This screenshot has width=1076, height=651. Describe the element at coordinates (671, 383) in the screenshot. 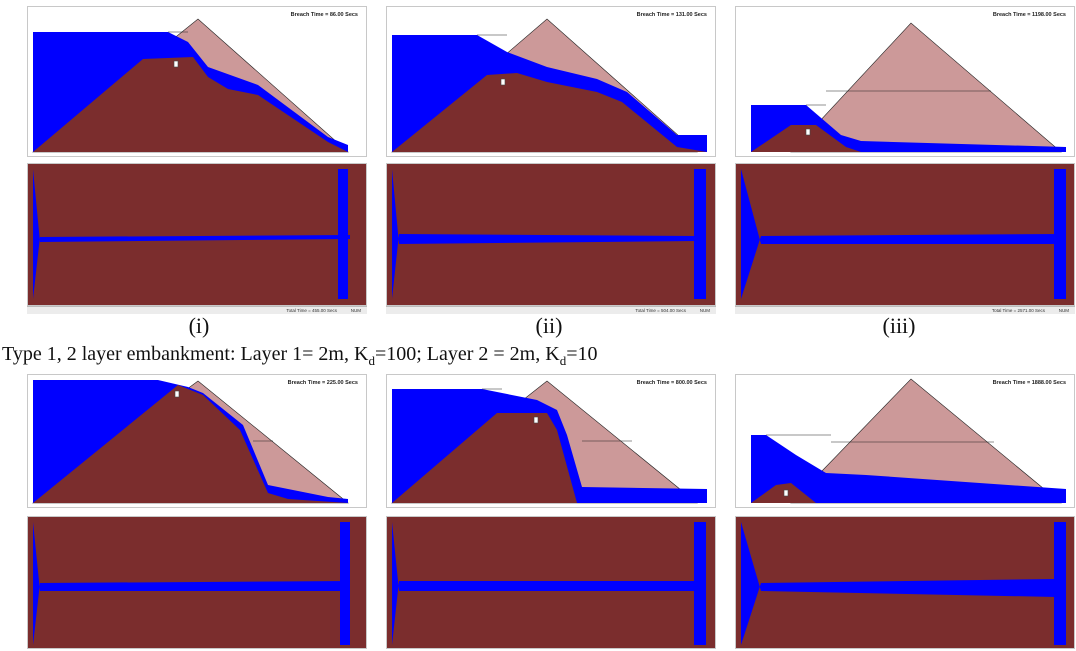

I see `breach-time: Breach Time = 800.00 Secs` at that location.